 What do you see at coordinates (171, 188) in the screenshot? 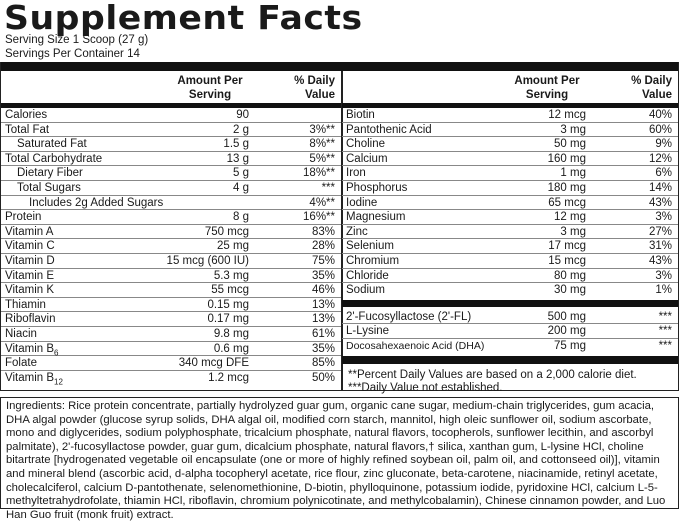
I see `nutrient-row: Total Sugars 4 g ***` at bounding box center [171, 188].